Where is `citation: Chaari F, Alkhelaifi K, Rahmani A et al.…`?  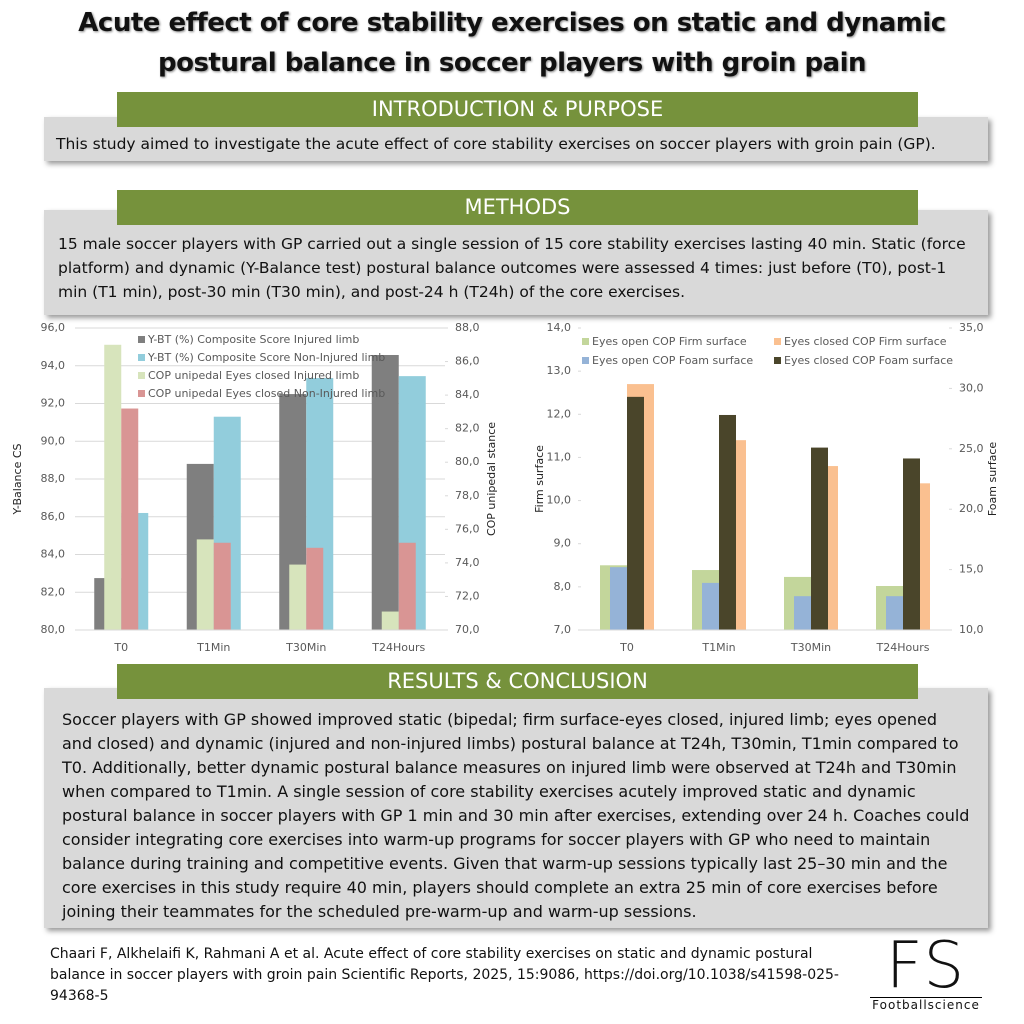
citation: Chaari F, Alkhelaifi K, Rahmani A et al.… is located at coordinates (444, 975).